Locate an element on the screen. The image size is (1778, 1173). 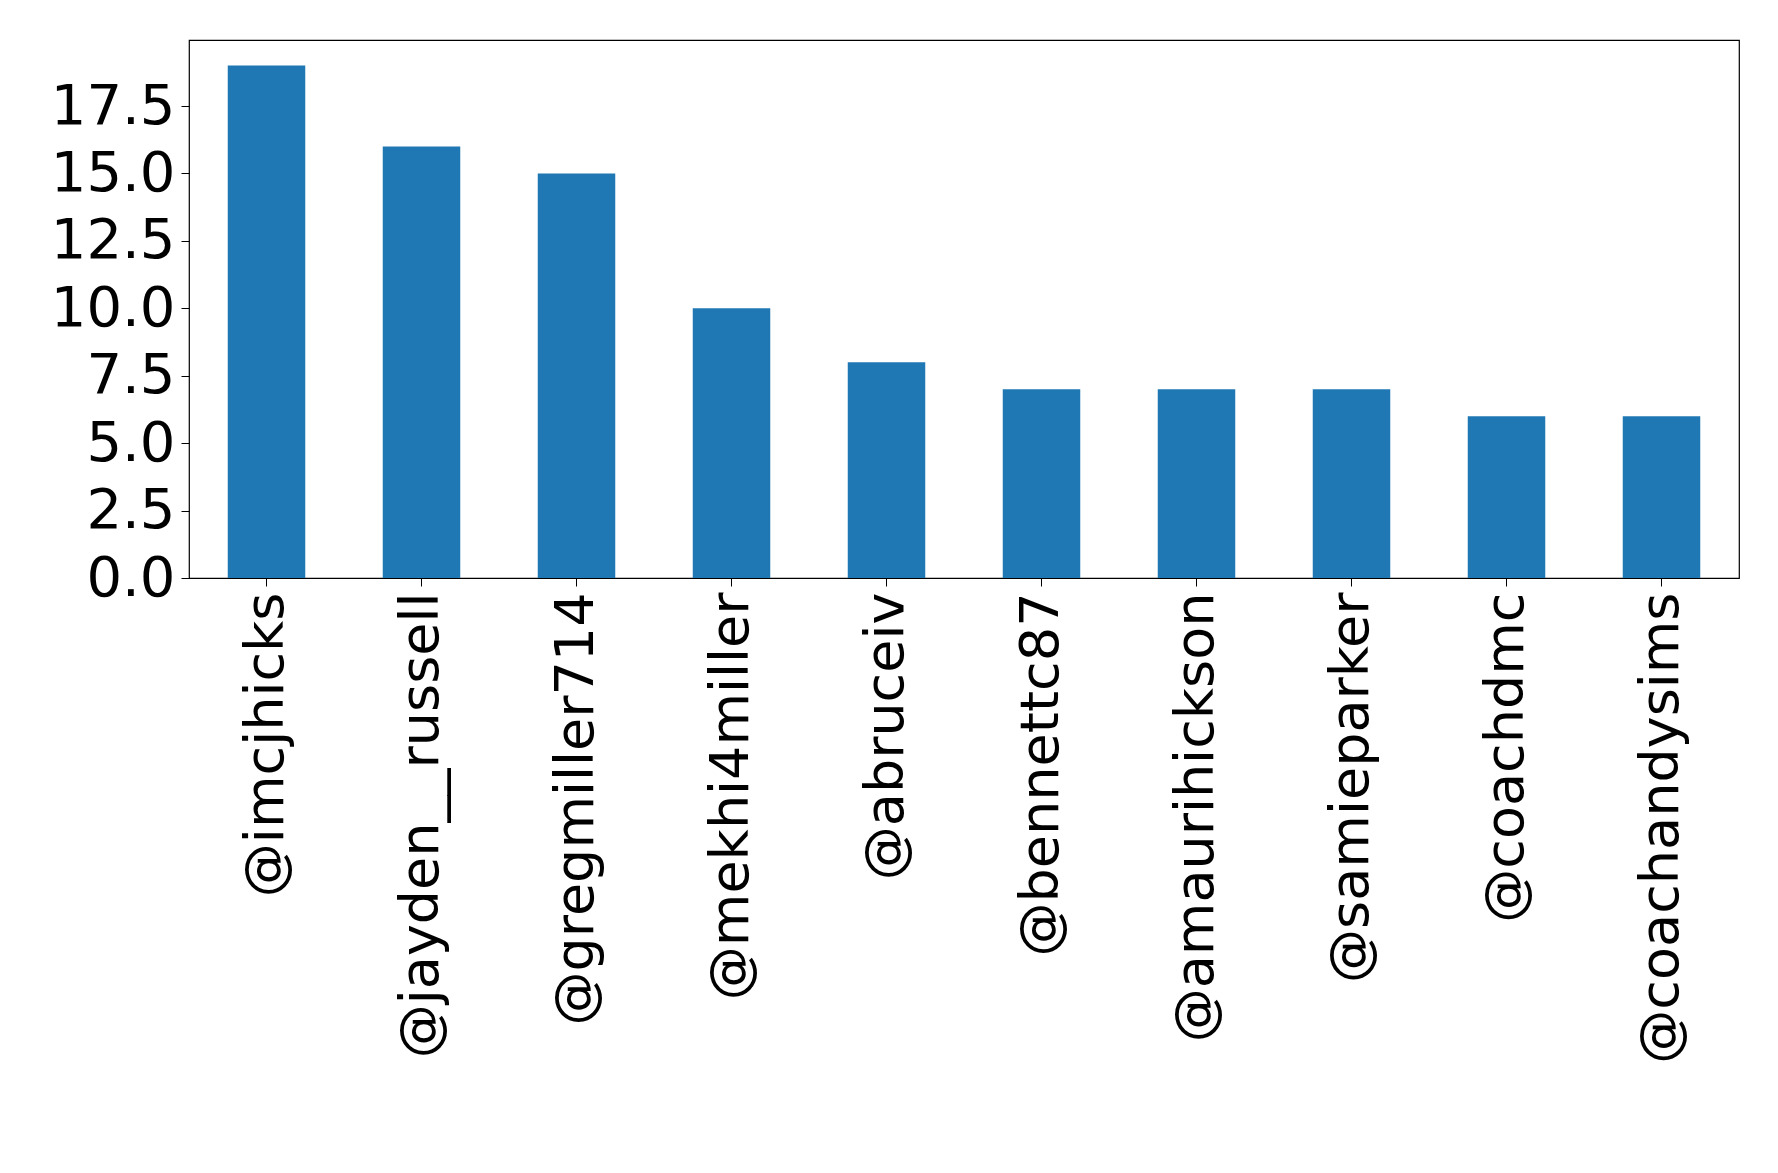
x-tick-label: @coachdmc is located at coordinates (1504, 757).